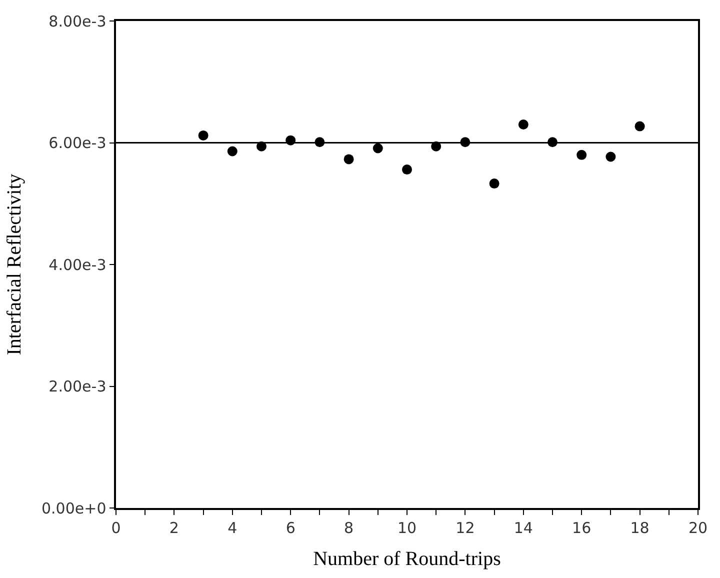  I want to click on x-axis-title: Number of Round-trips, so click(407, 559).